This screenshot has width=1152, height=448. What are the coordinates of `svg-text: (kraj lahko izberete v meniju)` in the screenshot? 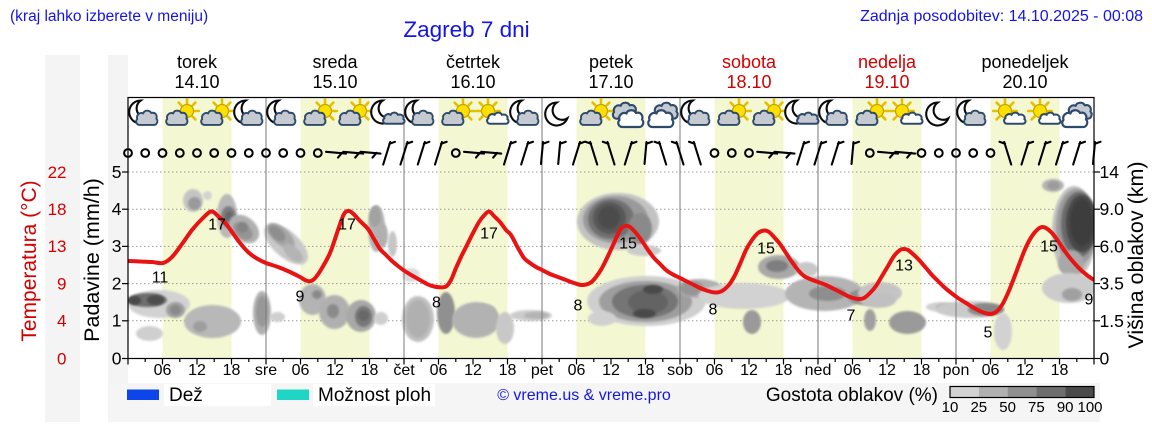 It's located at (109, 16).